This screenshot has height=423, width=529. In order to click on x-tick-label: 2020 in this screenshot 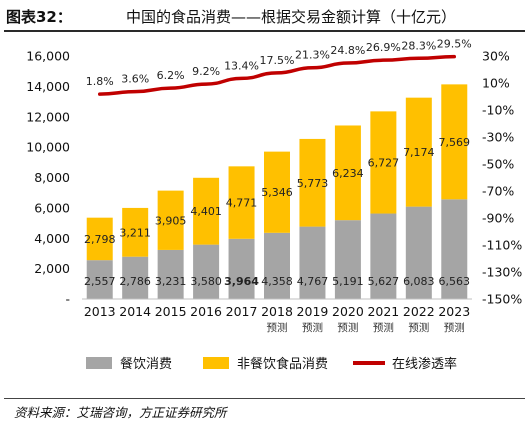, I will do `click(348, 311)`.